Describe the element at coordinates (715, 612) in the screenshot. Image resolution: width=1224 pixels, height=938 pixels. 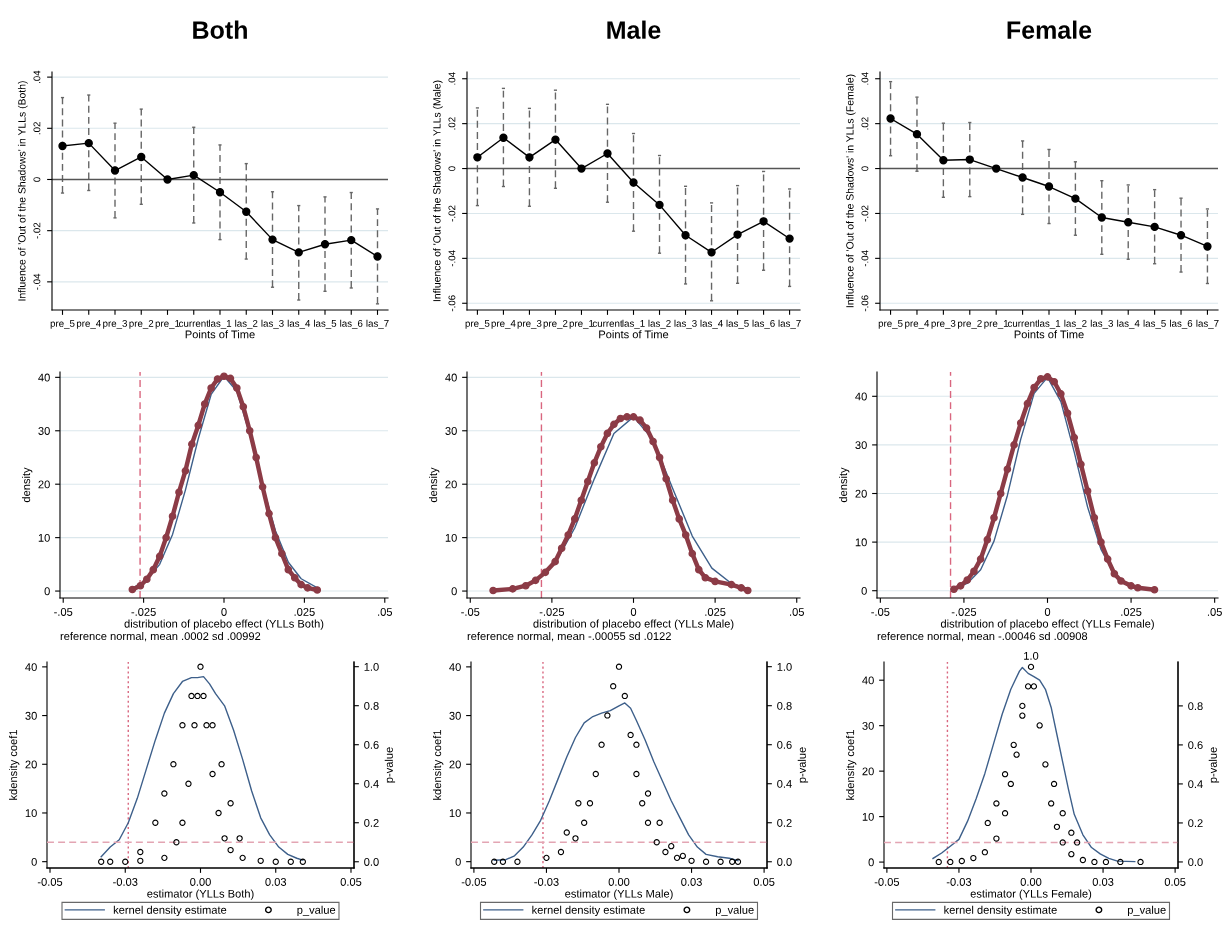
I see `x-tick-label: .025` at that location.